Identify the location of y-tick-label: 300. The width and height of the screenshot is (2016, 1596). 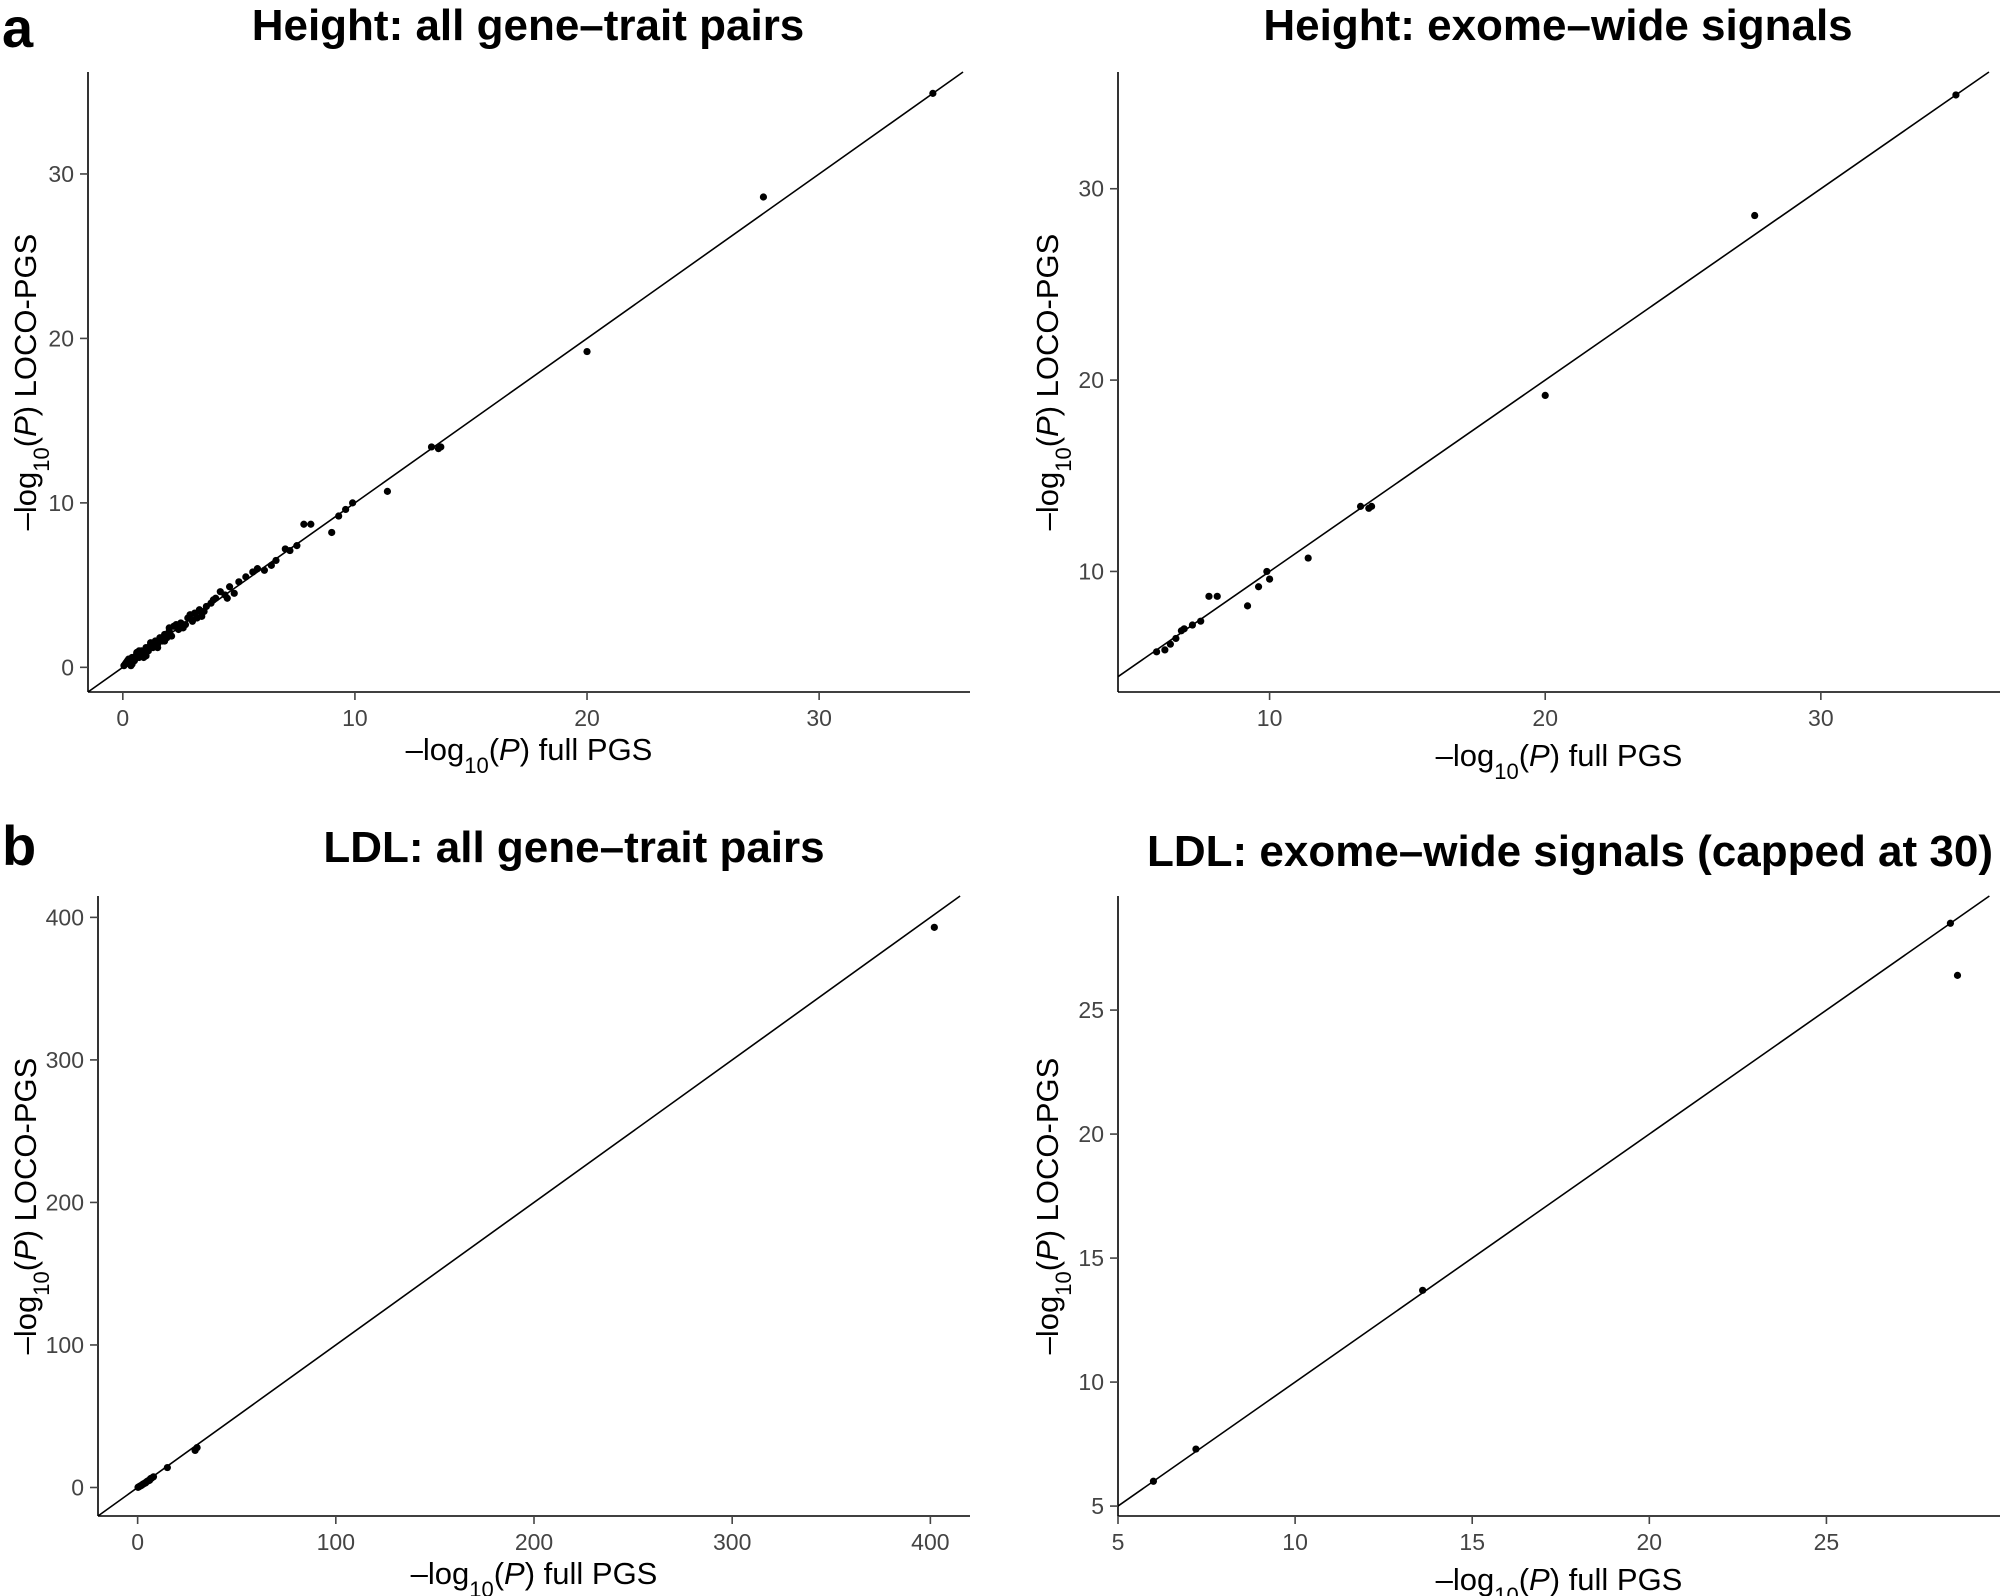
(65, 1060).